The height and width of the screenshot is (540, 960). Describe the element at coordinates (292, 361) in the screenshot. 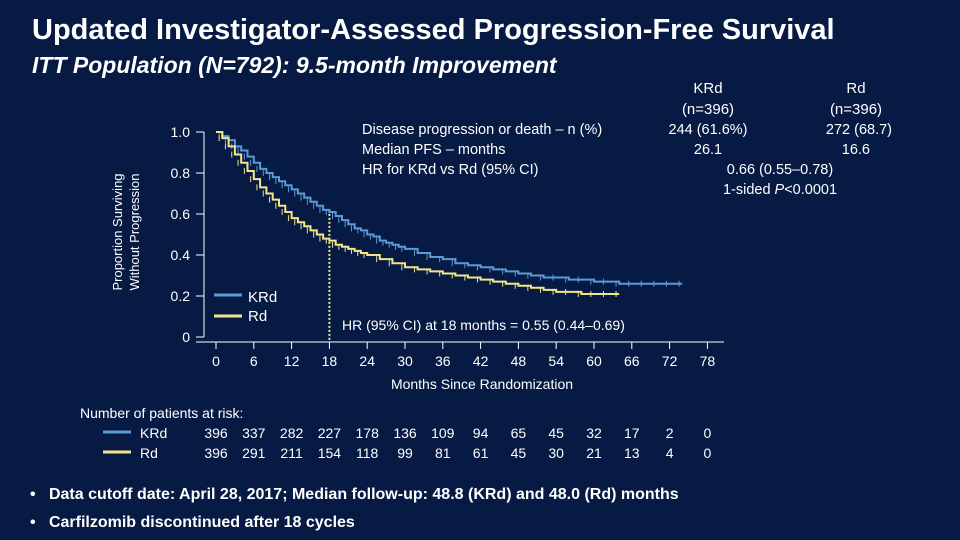

I see `x-tick-label: 12` at that location.